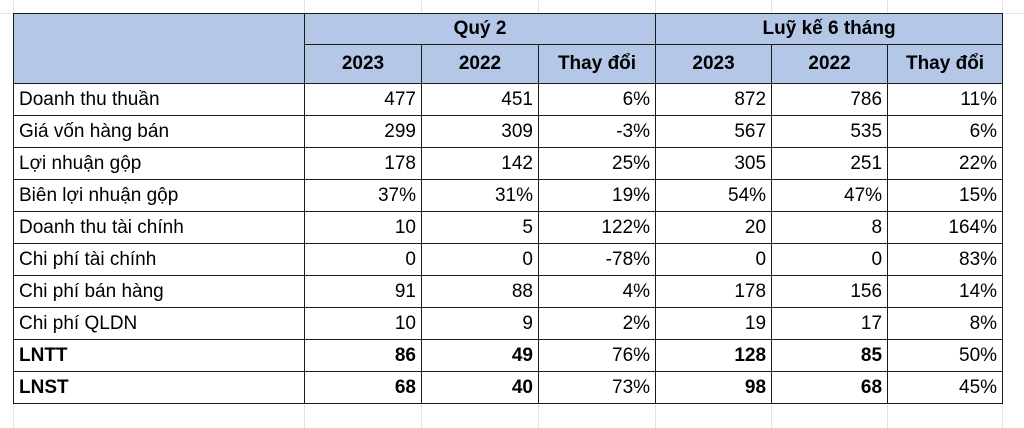 The width and height of the screenshot is (1024, 428). Describe the element at coordinates (480, 387) in the screenshot. I see `table-cell: 40` at that location.